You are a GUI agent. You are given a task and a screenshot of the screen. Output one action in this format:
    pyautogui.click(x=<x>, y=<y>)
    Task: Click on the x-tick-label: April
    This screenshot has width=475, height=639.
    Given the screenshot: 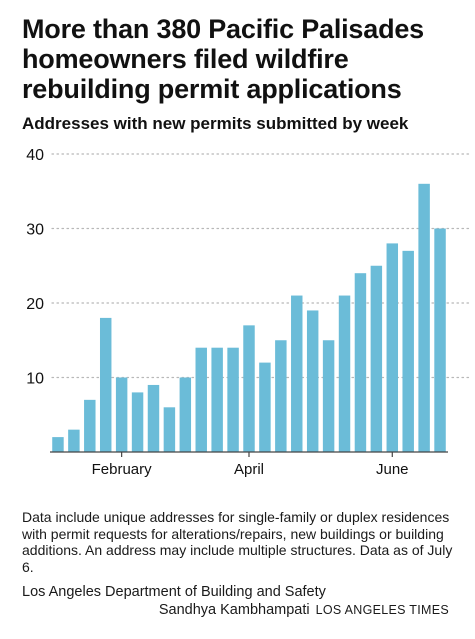 What is the action you would take?
    pyautogui.click(x=249, y=469)
    